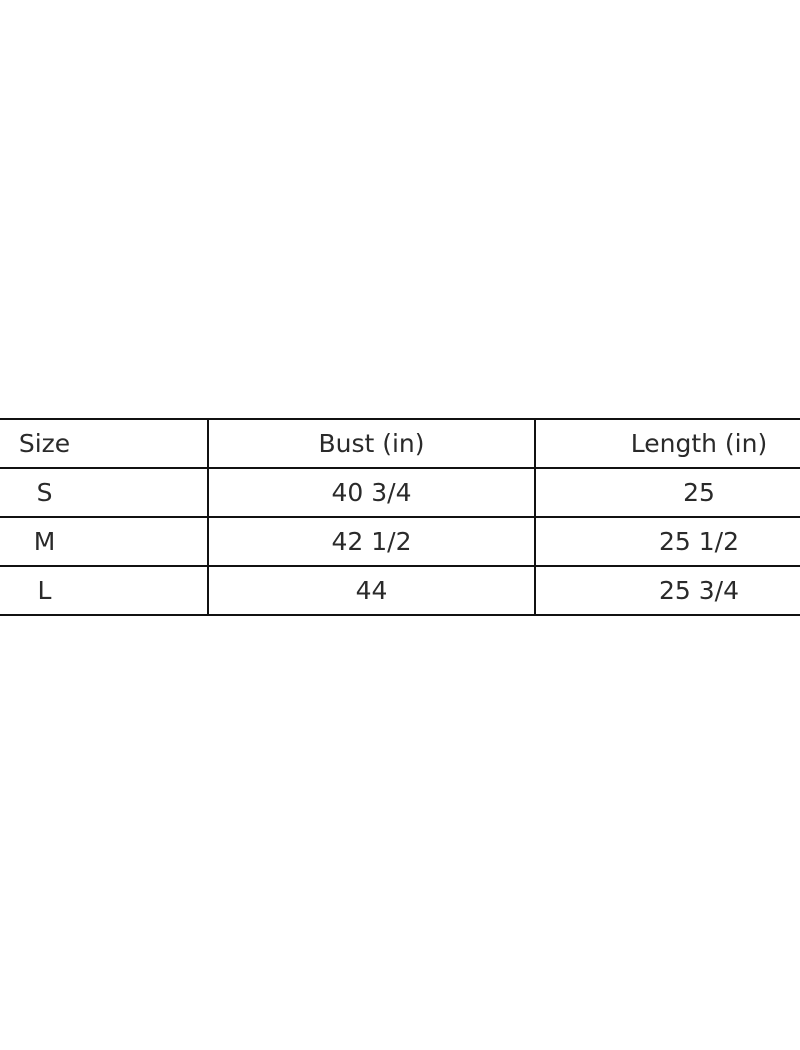  I want to click on table-header-row: Size Bust (in) Length (in), so click(400, 443).